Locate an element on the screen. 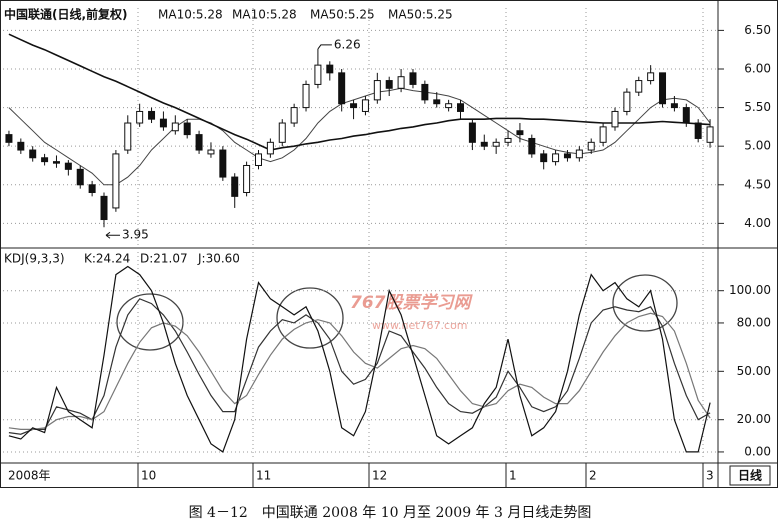 This screenshot has height=529, width=780. period-box is located at coordinates (750, 475).